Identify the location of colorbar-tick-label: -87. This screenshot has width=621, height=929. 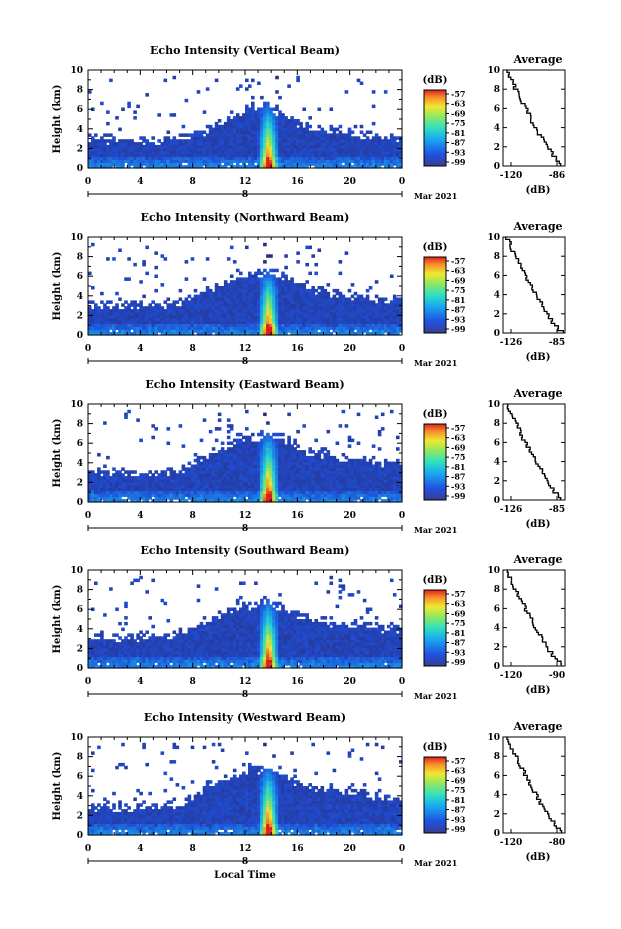
(458, 310).